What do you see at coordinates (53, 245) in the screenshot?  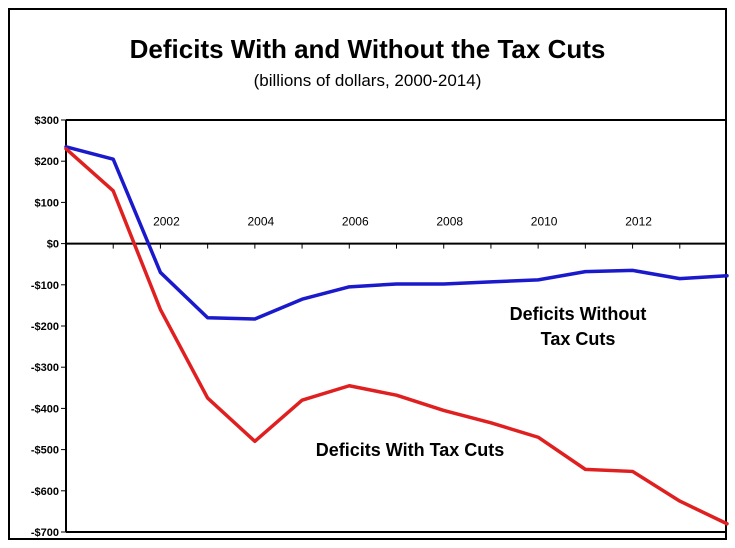 I see `y-tick-label: $0` at bounding box center [53, 245].